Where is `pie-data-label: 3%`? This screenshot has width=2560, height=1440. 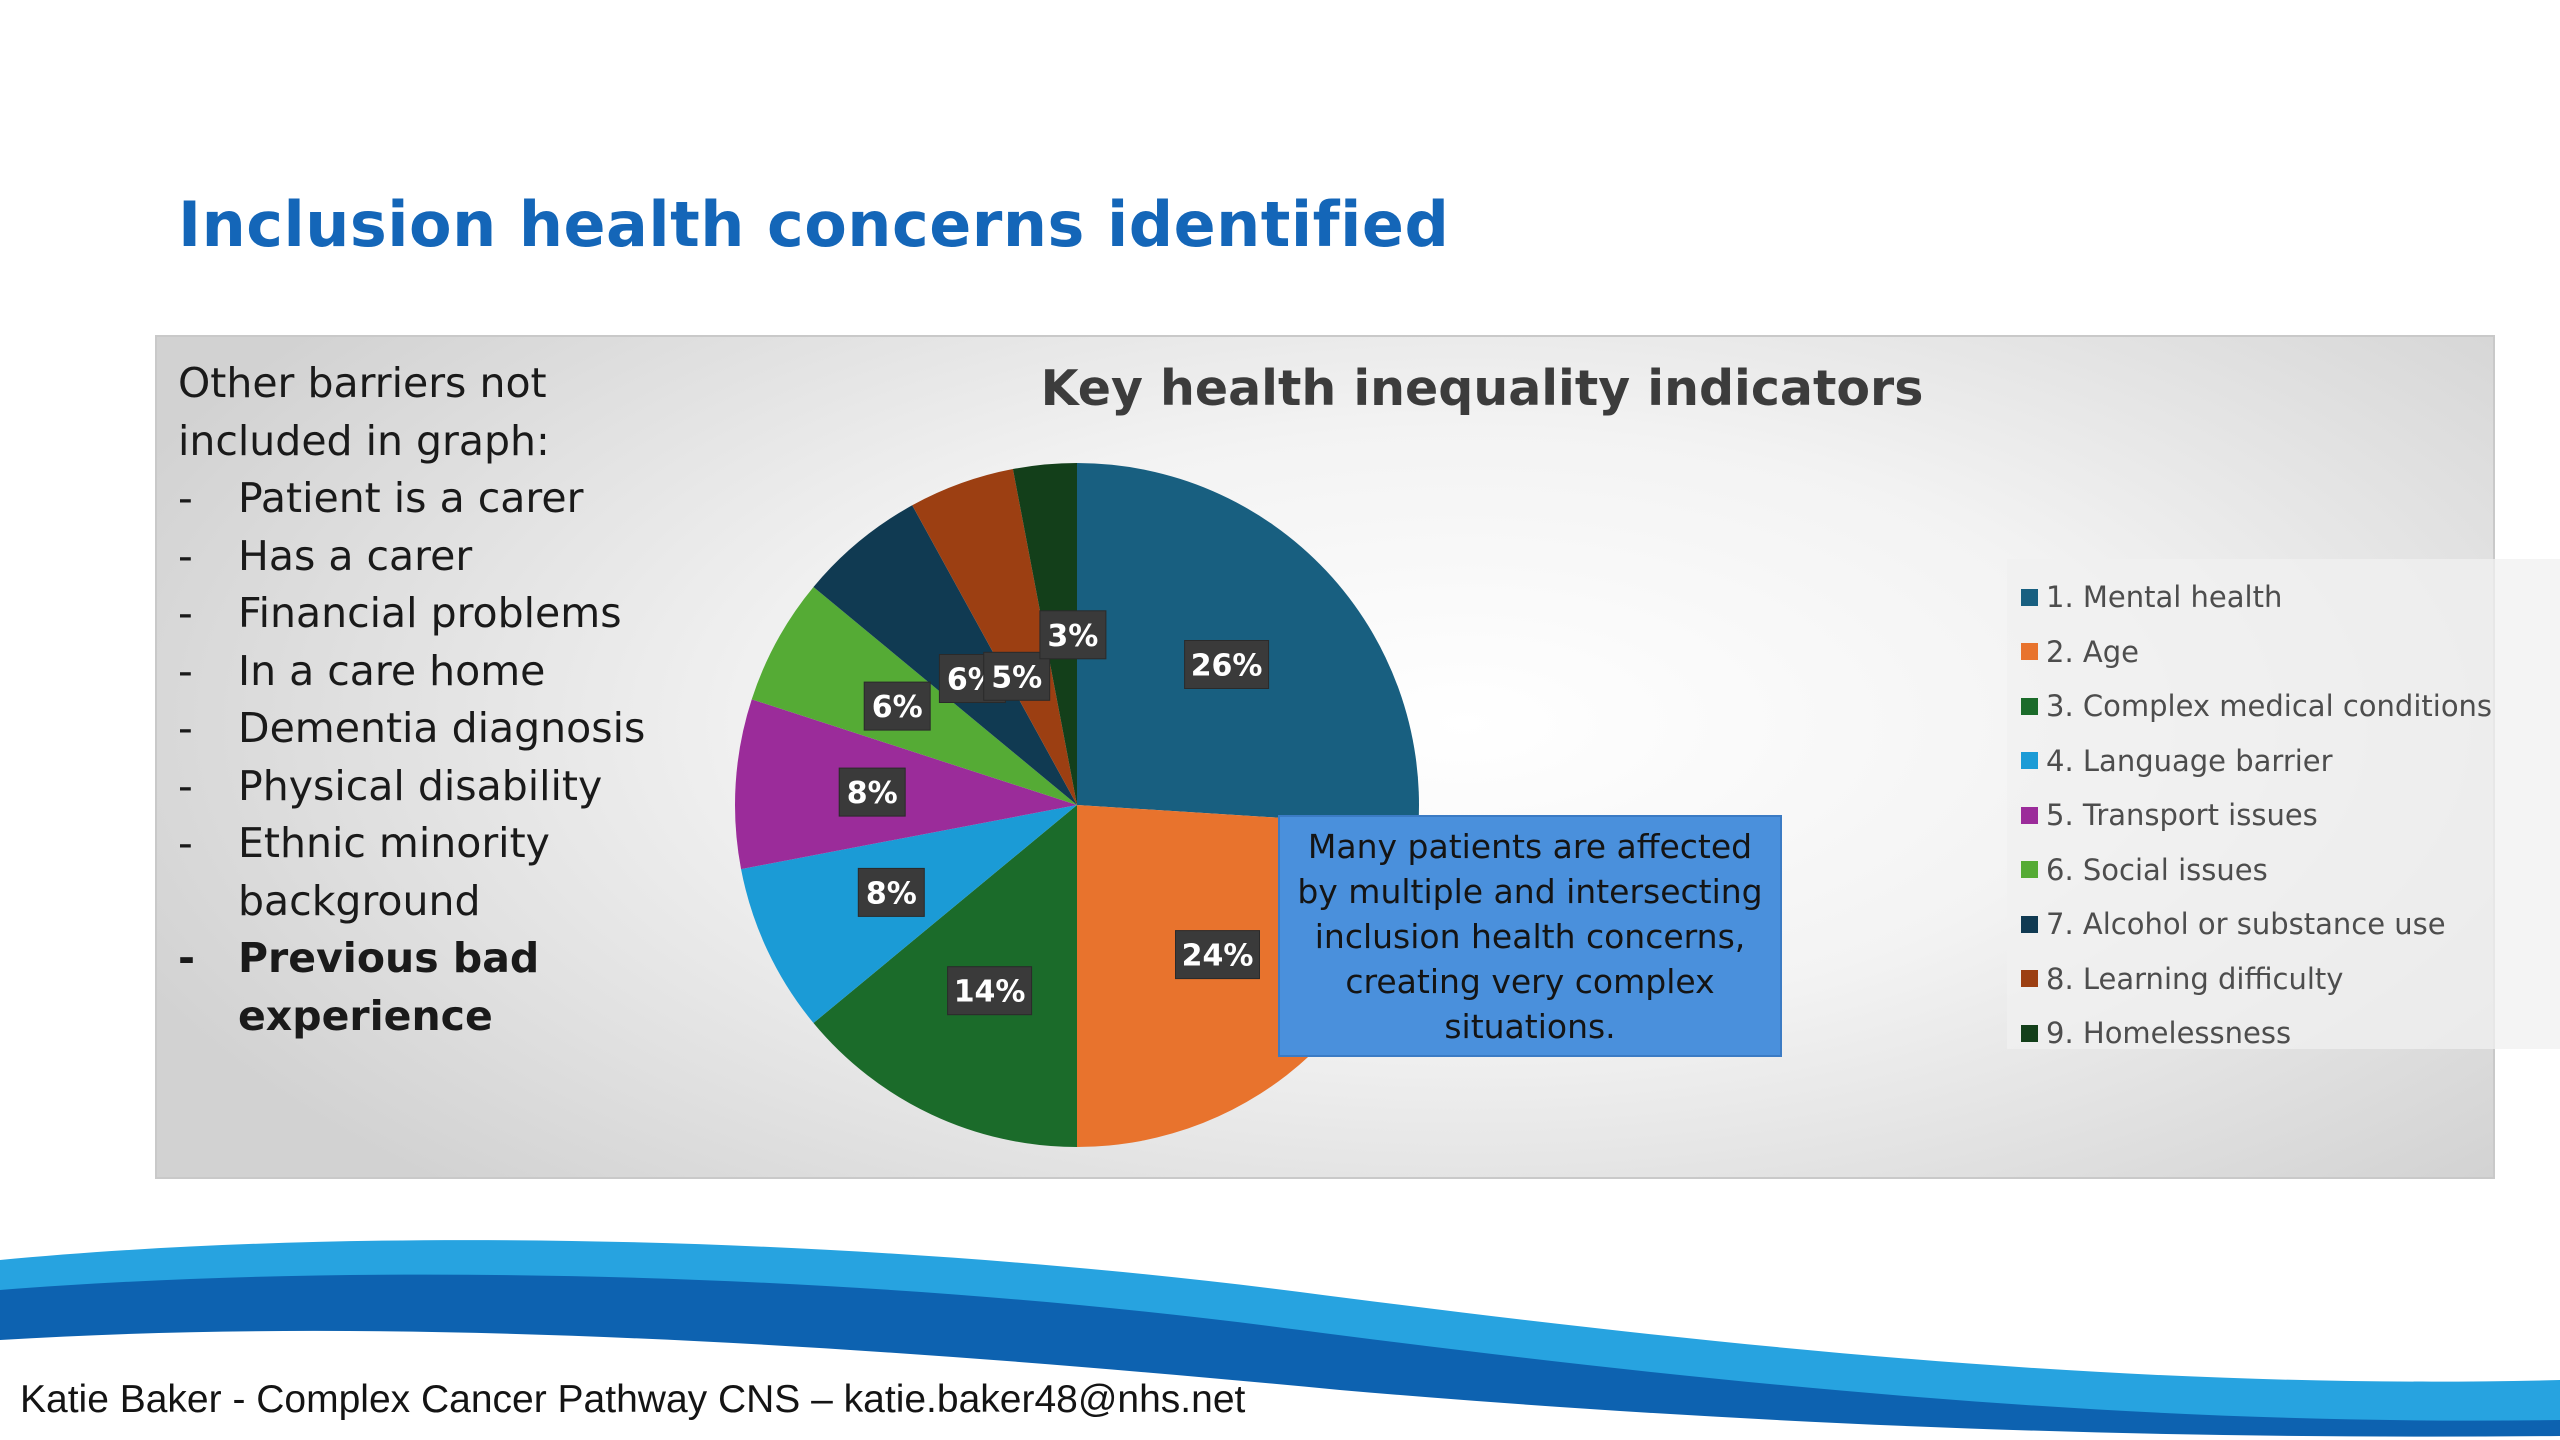
pie-data-label: 3% is located at coordinates (1073, 635).